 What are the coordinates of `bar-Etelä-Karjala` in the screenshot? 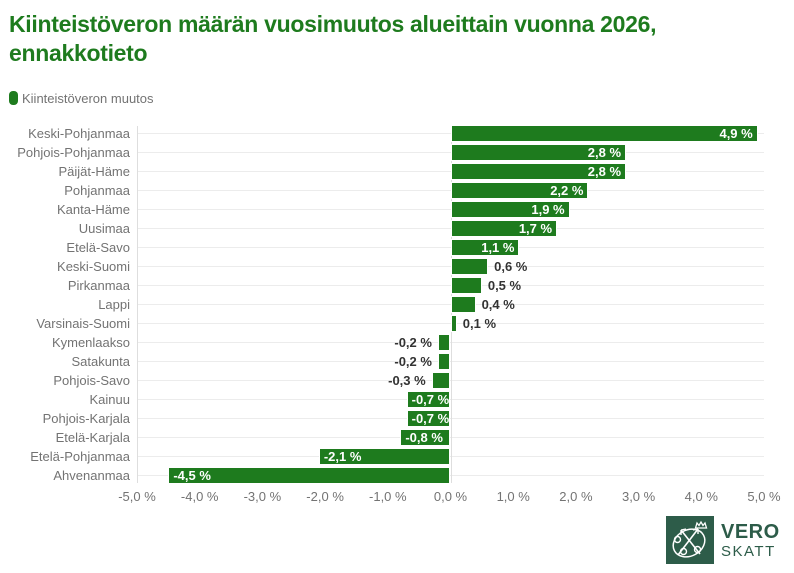 It's located at (425, 437).